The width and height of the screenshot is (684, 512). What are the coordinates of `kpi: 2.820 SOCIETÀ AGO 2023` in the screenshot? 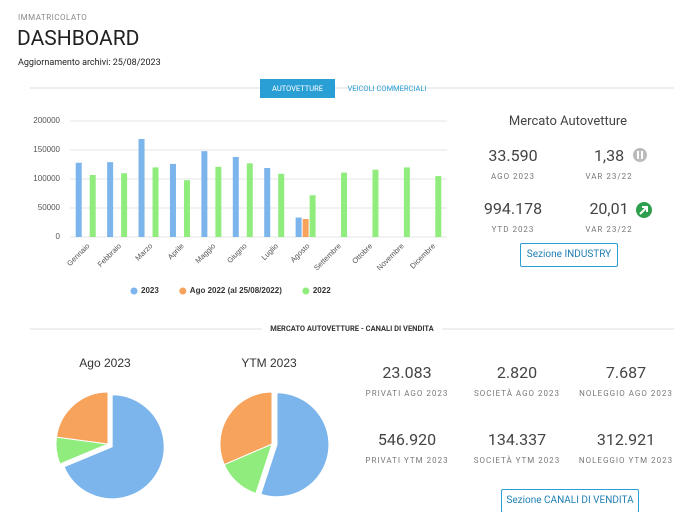 It's located at (517, 382).